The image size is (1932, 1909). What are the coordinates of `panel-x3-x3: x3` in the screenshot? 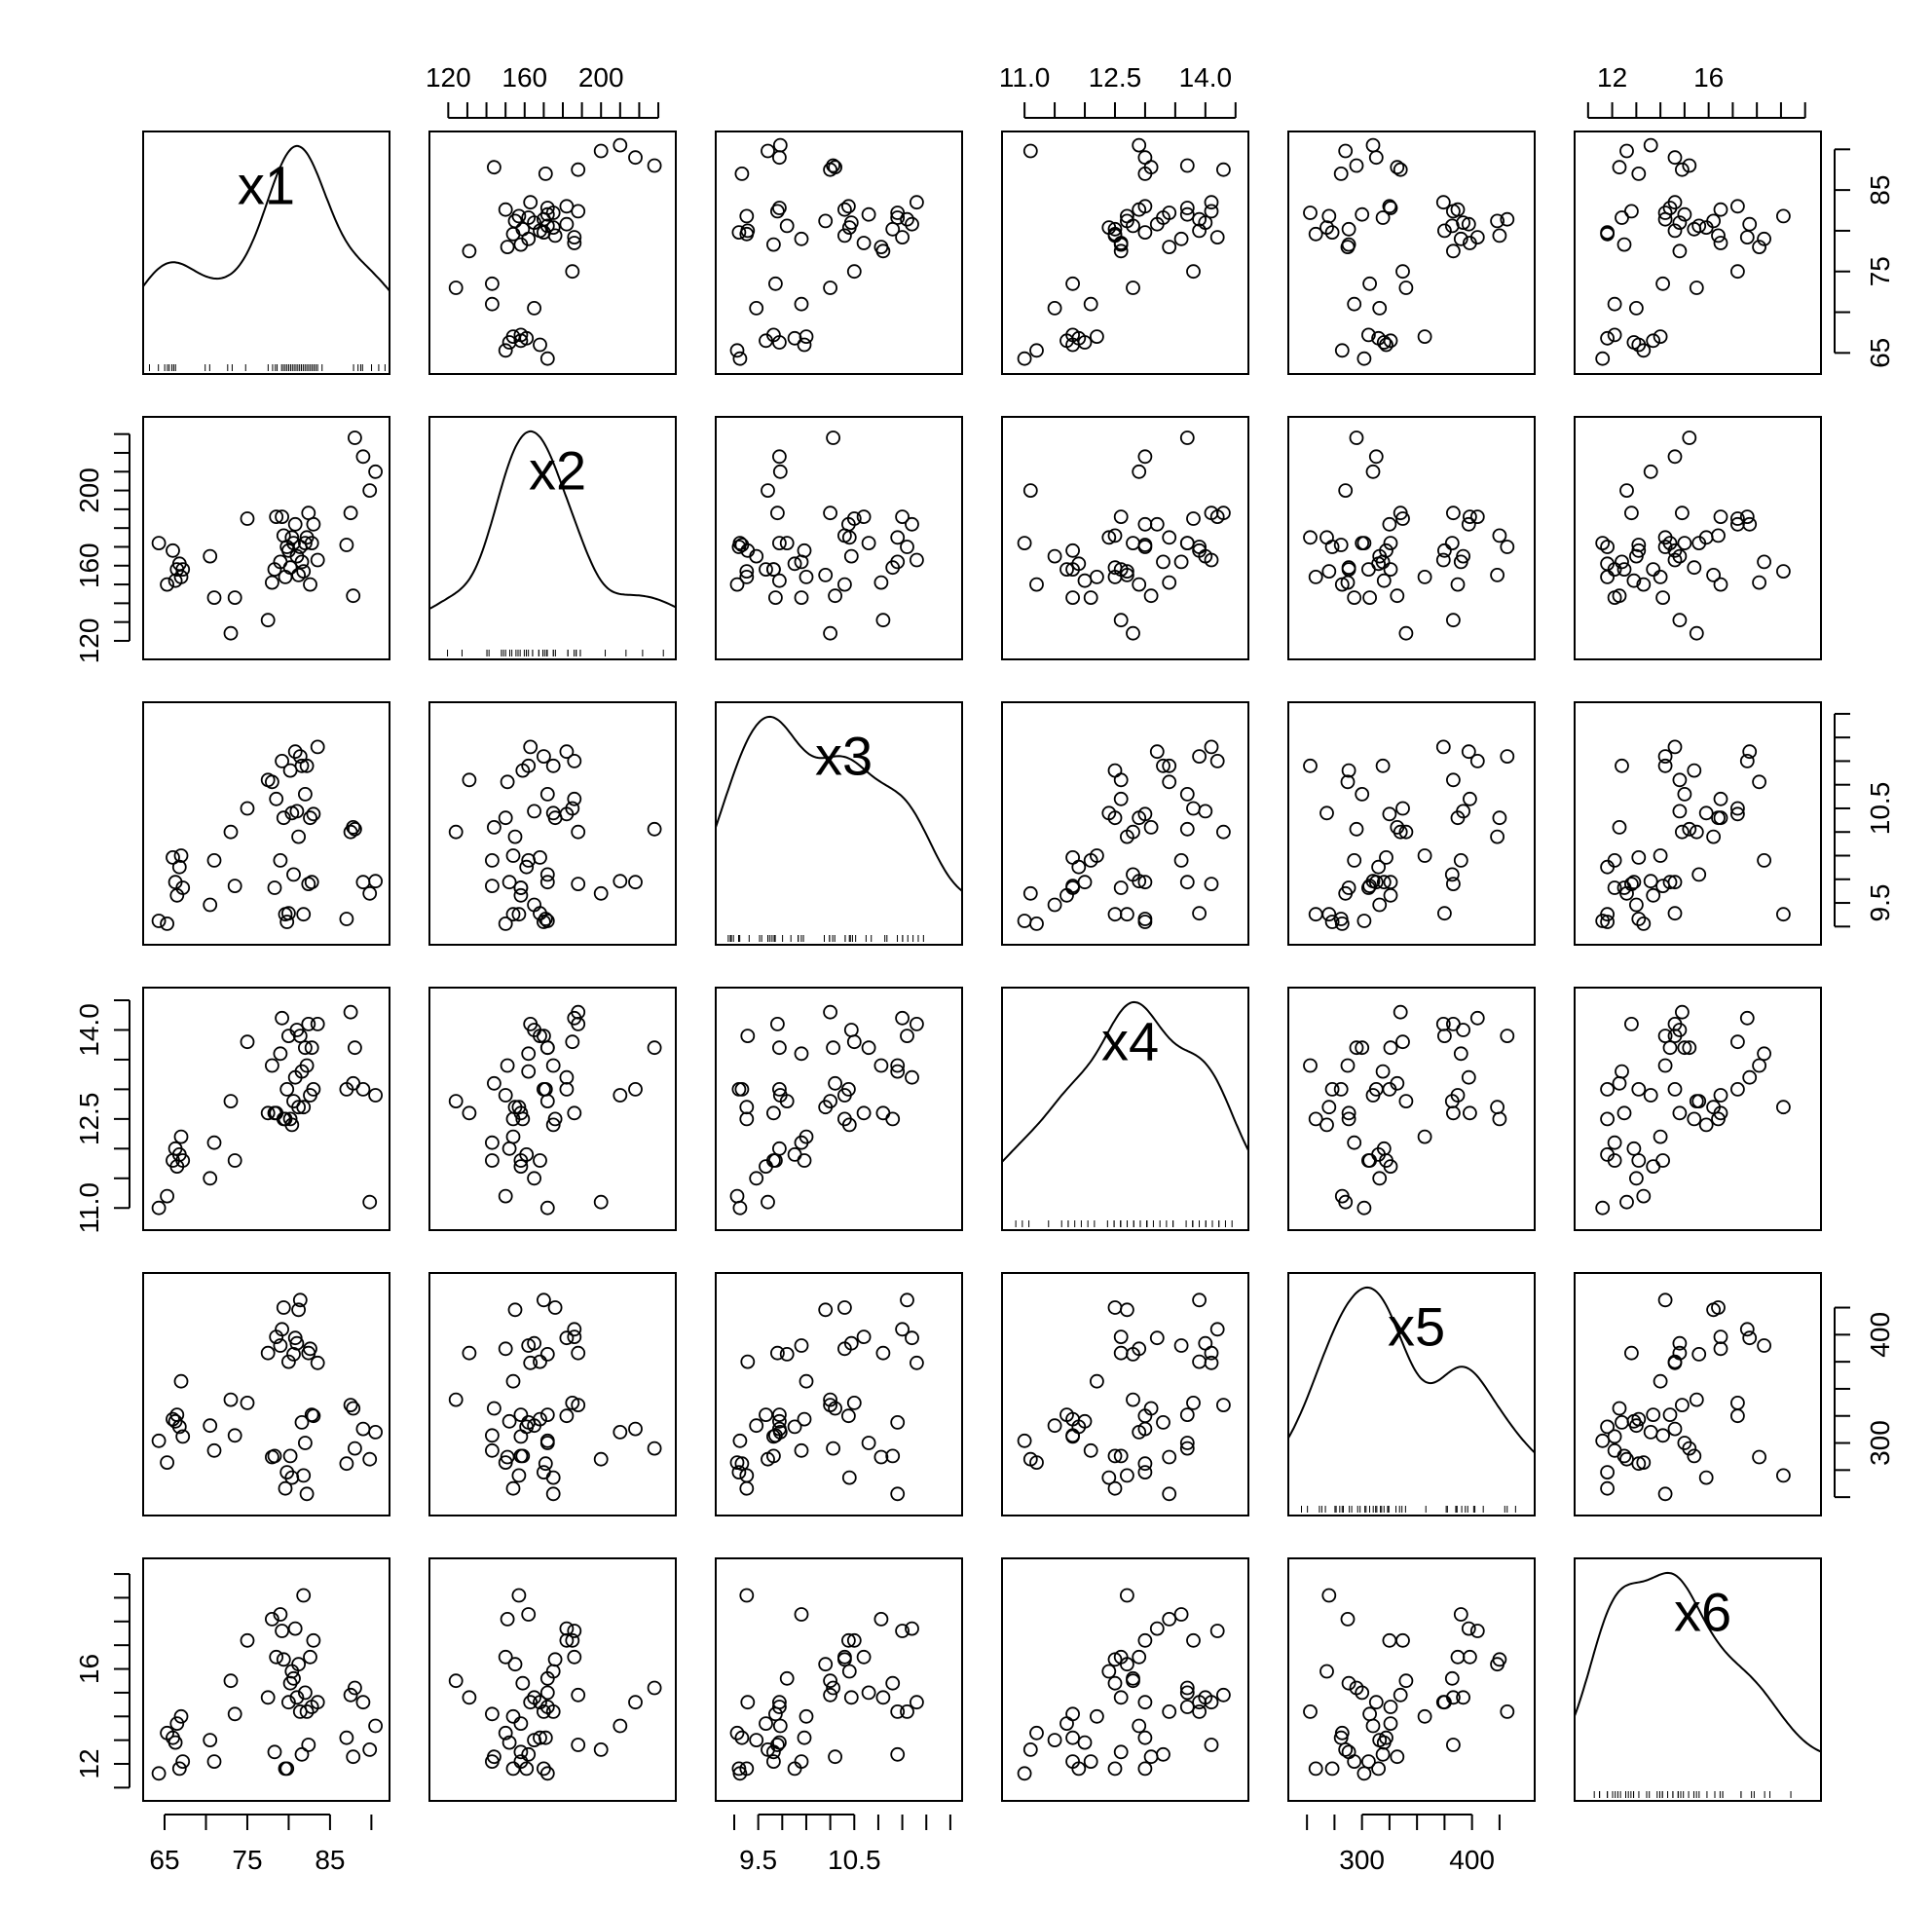 It's located at (839, 823).